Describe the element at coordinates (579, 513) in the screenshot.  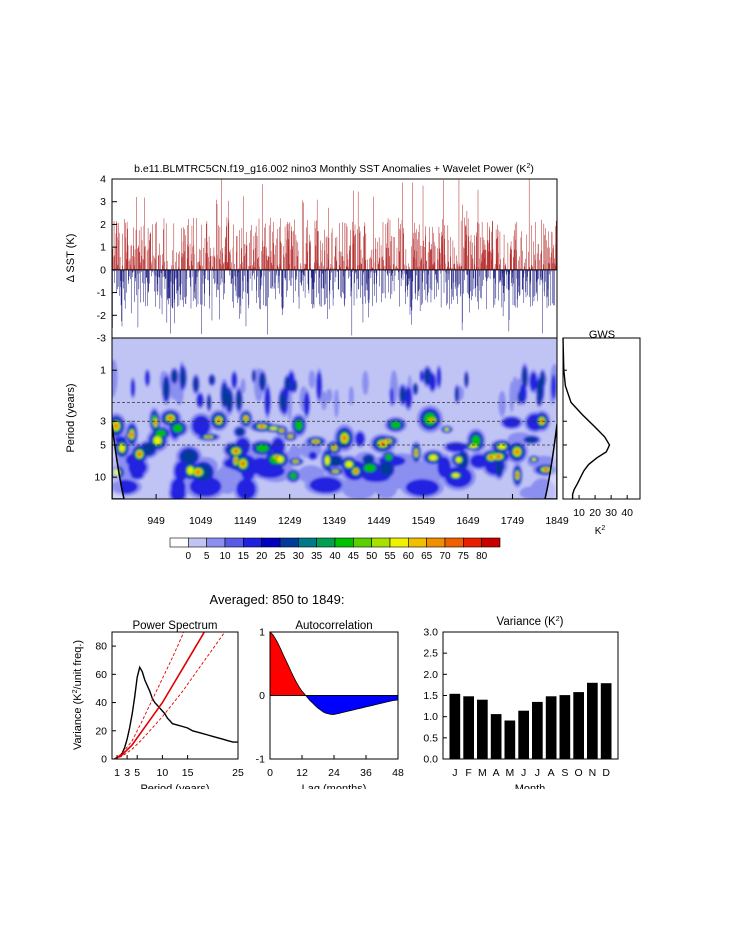
I see `gws-x-tick-label: 10` at that location.